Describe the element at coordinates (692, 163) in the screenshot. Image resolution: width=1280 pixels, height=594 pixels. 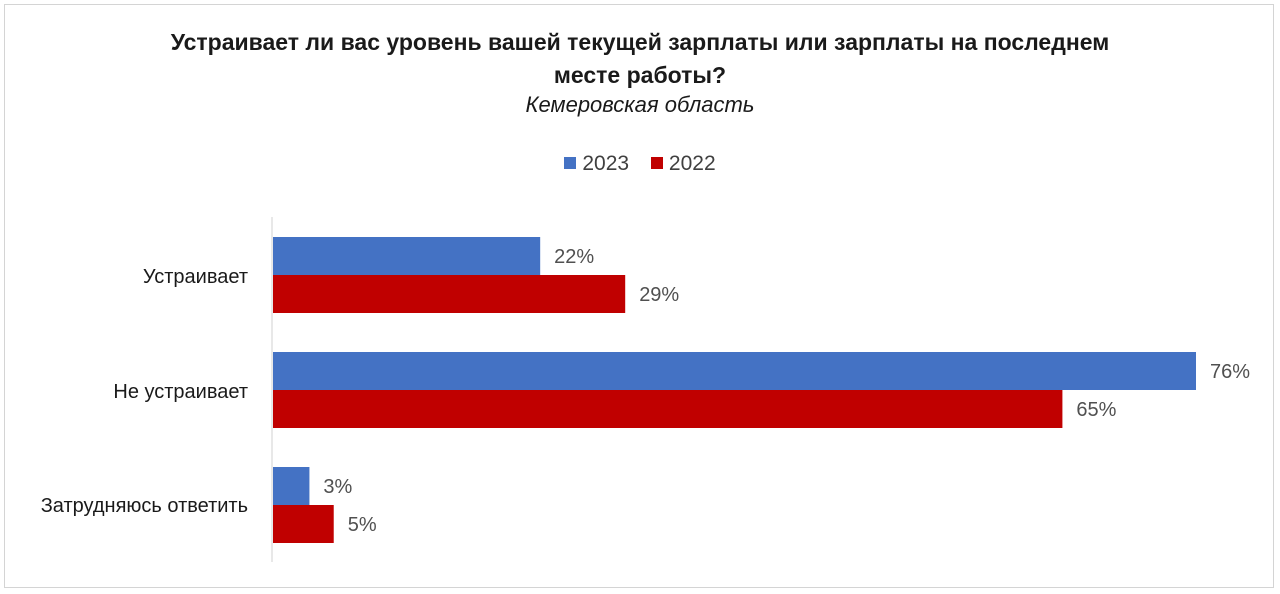
I see `legend-label-2022: 2022` at that location.